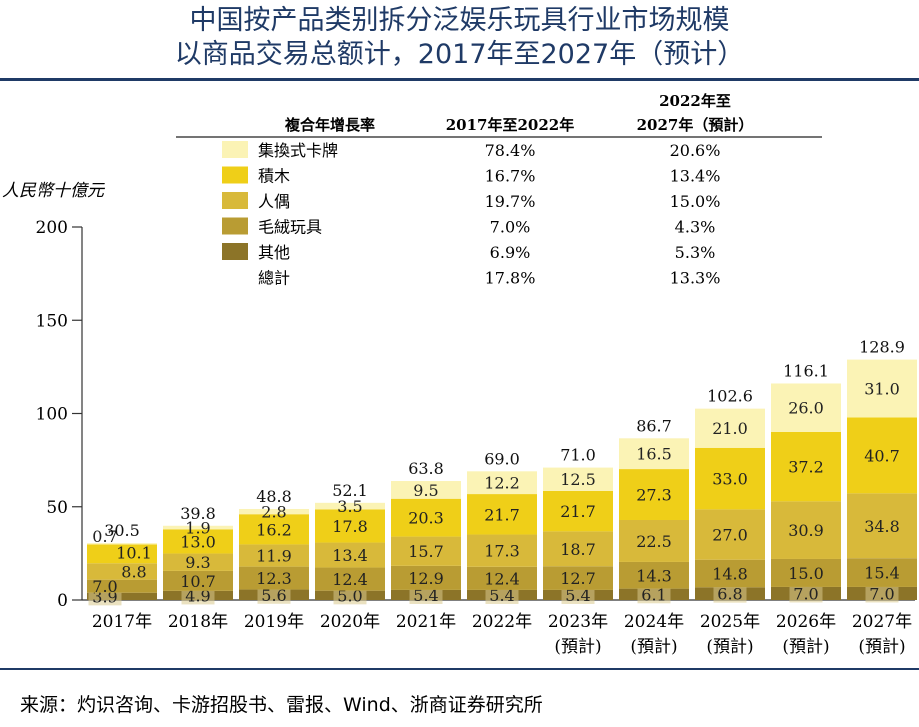 This screenshot has height=727, width=919. What do you see at coordinates (730, 535) in the screenshot?
I see `bar-segment-label: 27.0` at bounding box center [730, 535].